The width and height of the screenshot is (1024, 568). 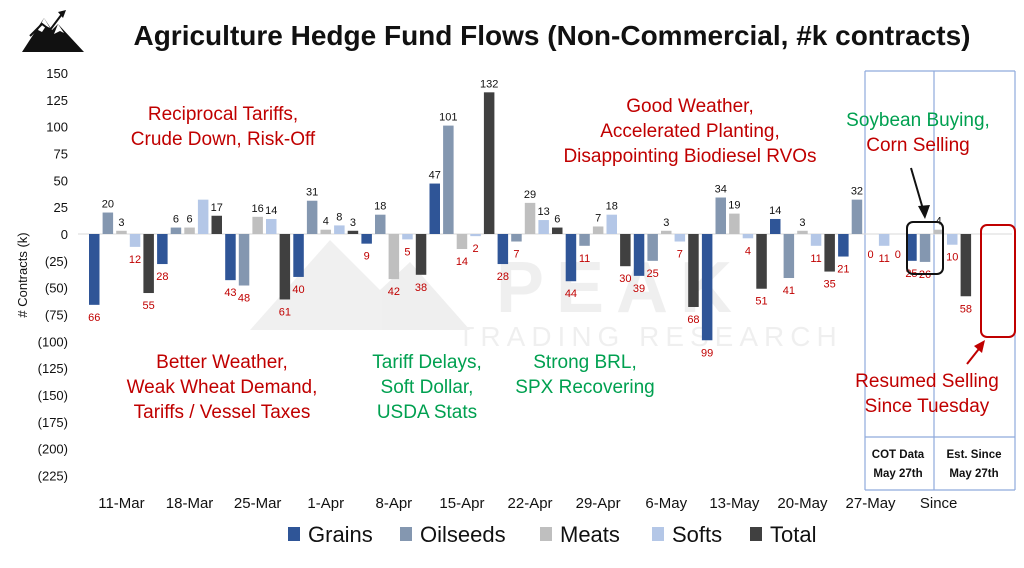 I want to click on bar-softs-6-May, so click(x=680, y=238).